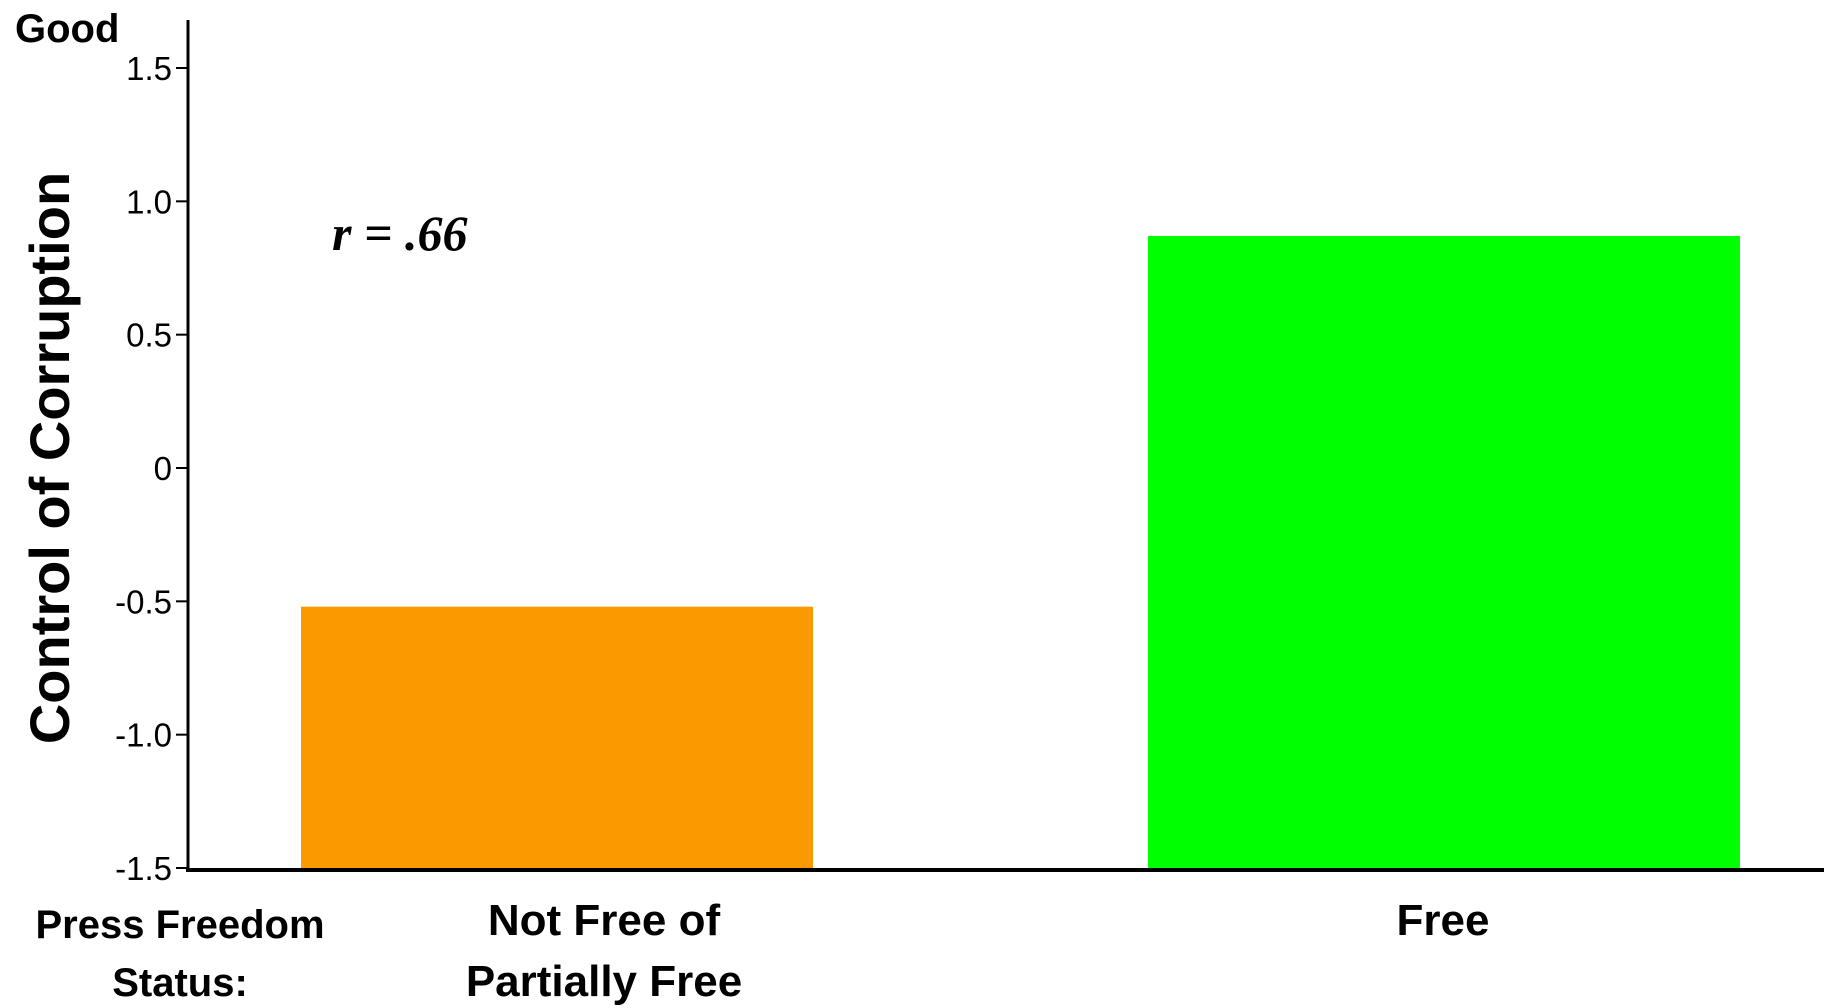 The image size is (1824, 1008). What do you see at coordinates (149, 201) in the screenshot?
I see `y-tick-label: 1.0` at bounding box center [149, 201].